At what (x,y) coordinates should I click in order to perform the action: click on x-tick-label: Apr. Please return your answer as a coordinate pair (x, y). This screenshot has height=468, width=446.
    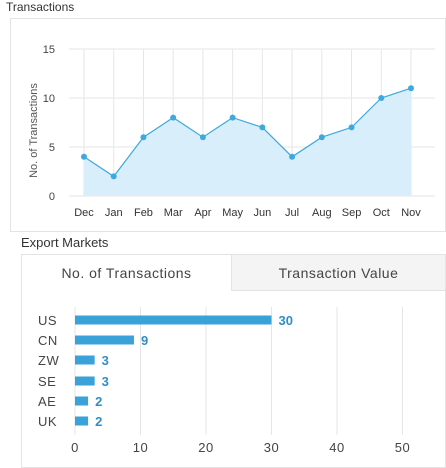
    Looking at the image, I should click on (202, 213).